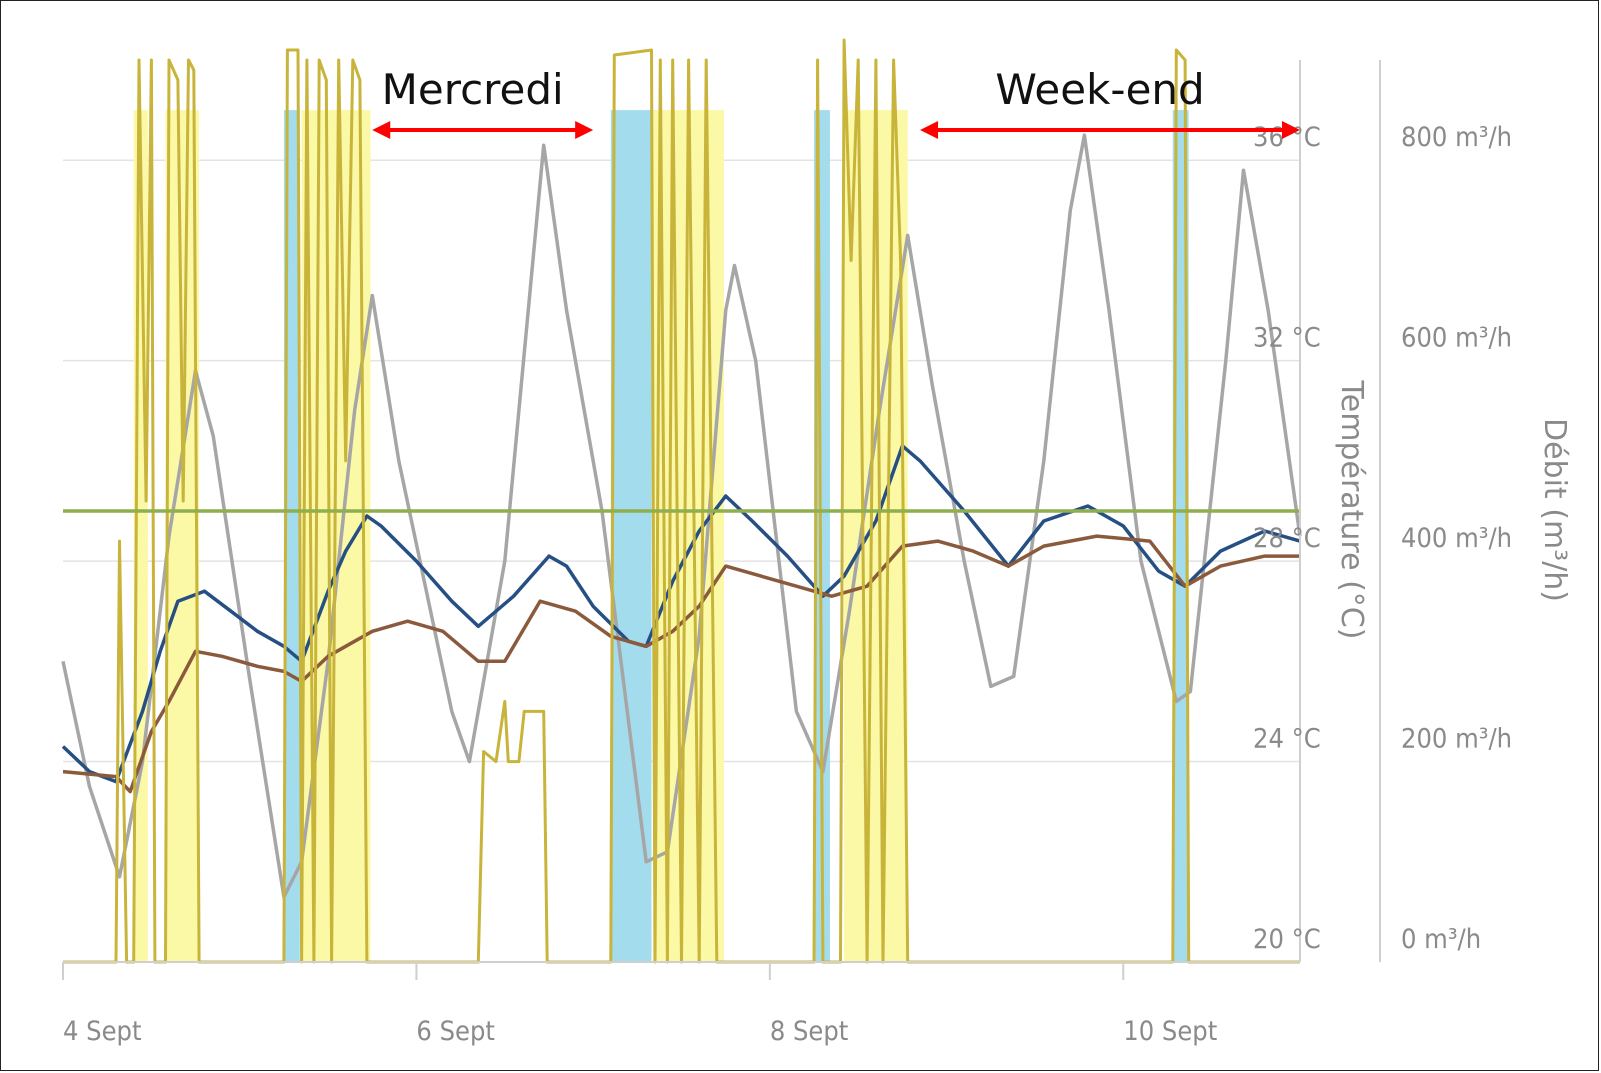  I want to click on annotation-label: Week-end, so click(1099, 89).